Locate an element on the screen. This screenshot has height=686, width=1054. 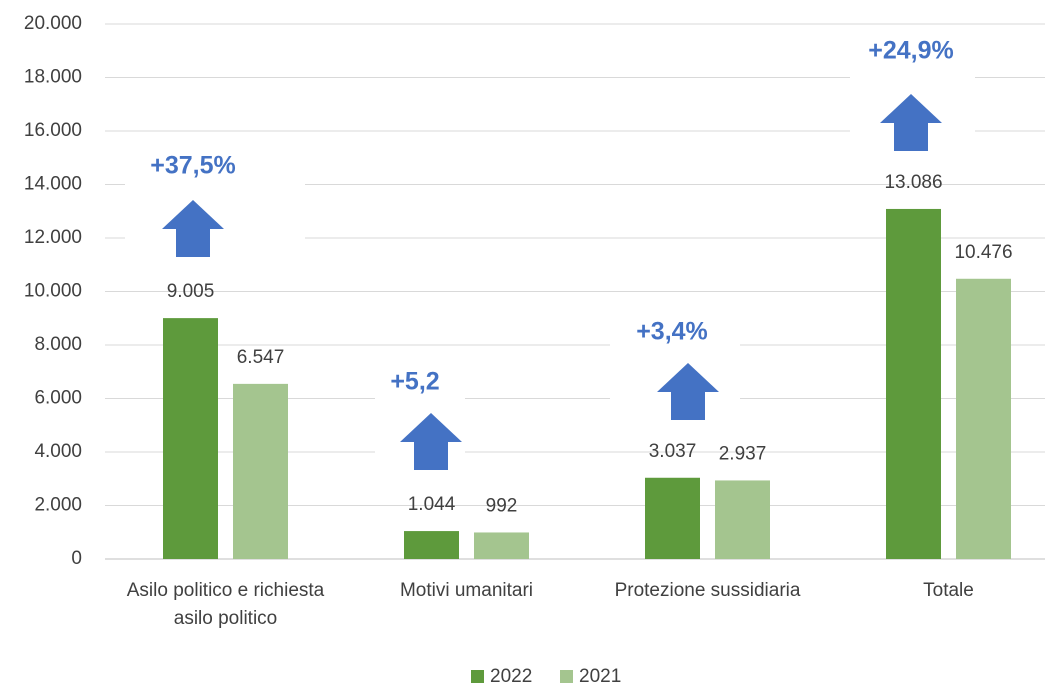
data-label: 2.937 is located at coordinates (743, 453).